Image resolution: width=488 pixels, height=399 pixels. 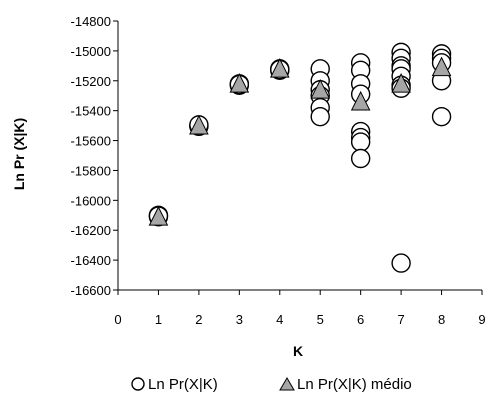 What do you see at coordinates (481, 319) in the screenshot?
I see `x-tick-label: 9` at bounding box center [481, 319].